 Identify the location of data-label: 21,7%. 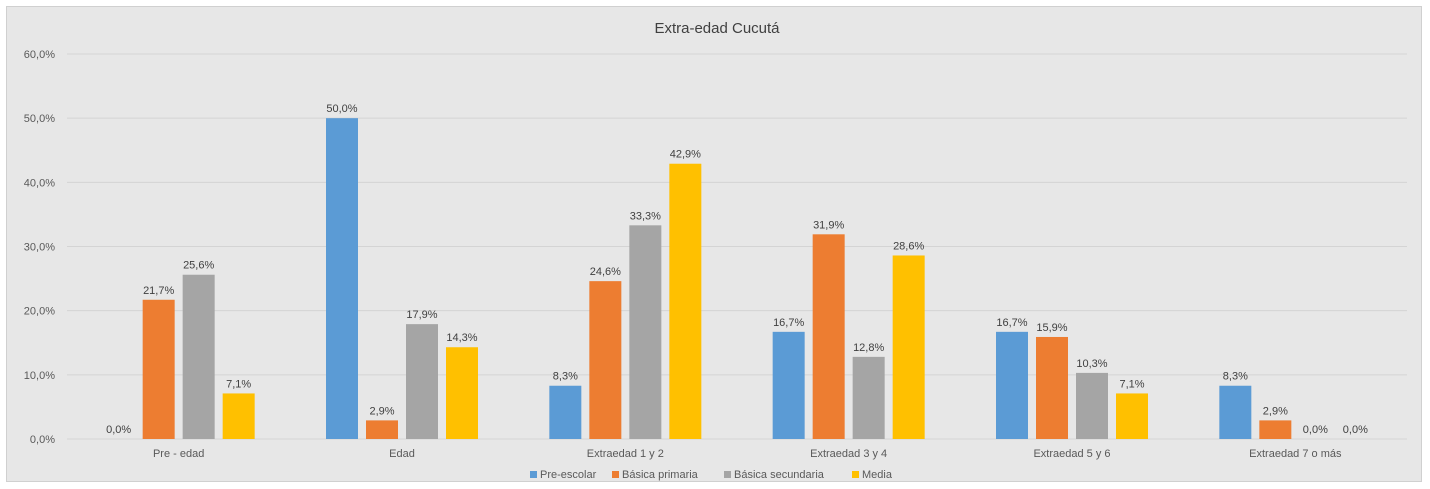
(158, 291).